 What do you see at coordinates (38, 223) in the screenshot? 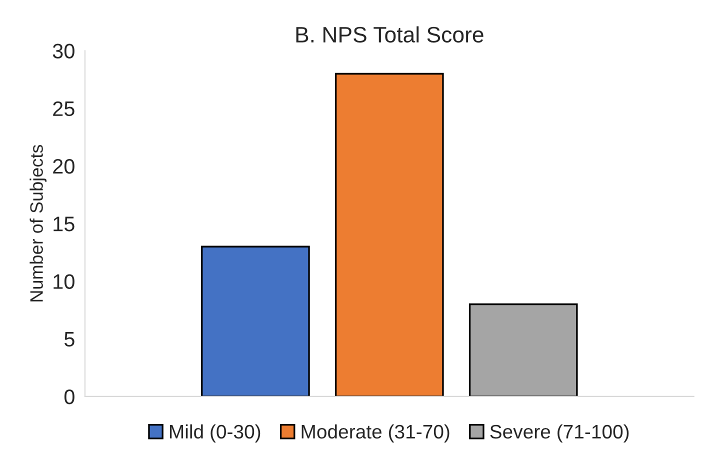
I see `y-axis-title: Number of Subjects` at bounding box center [38, 223].